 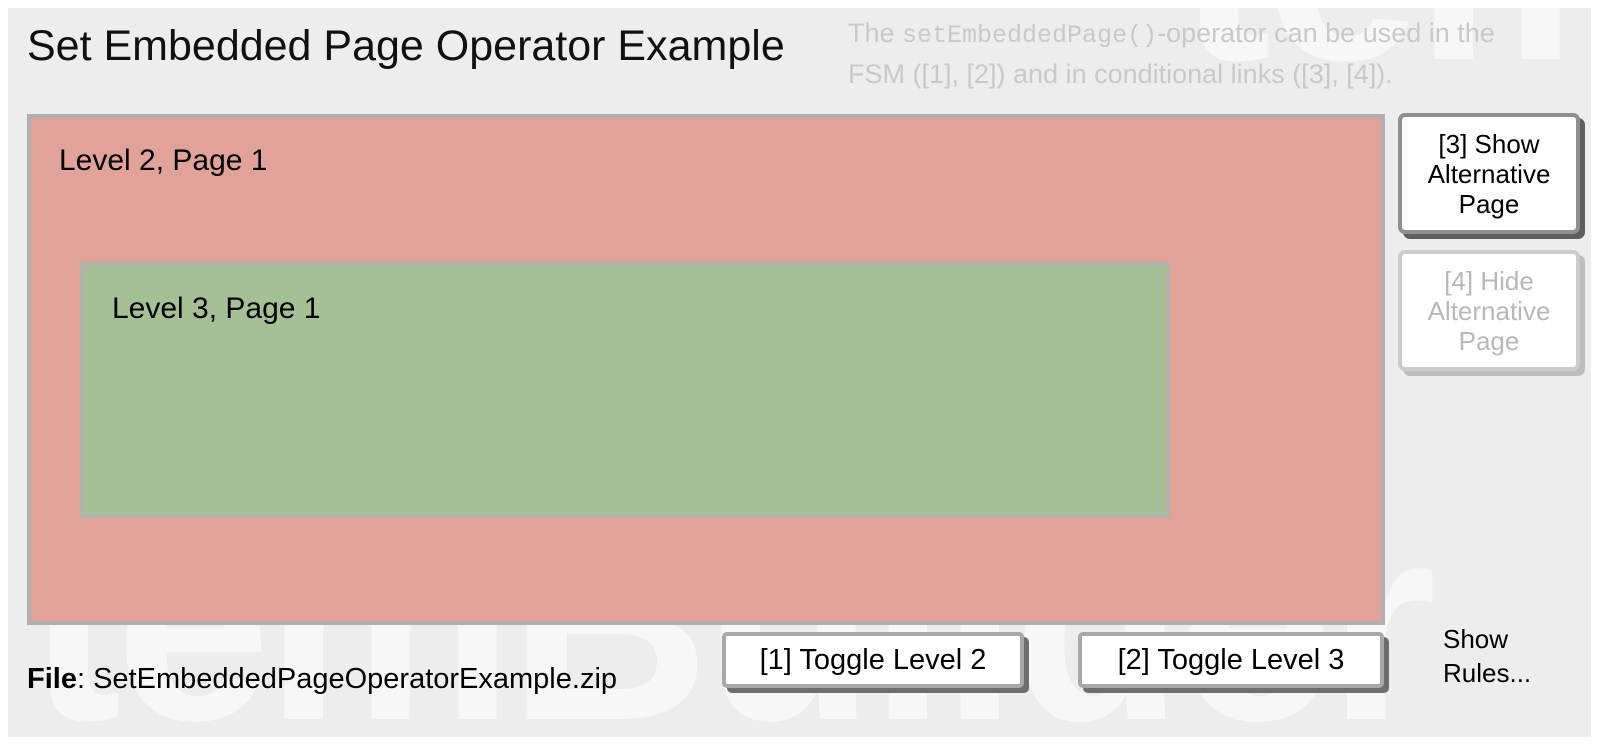 I want to click on show-alternative-page-button: [3] Show Alternative Page, so click(x=1489, y=173).